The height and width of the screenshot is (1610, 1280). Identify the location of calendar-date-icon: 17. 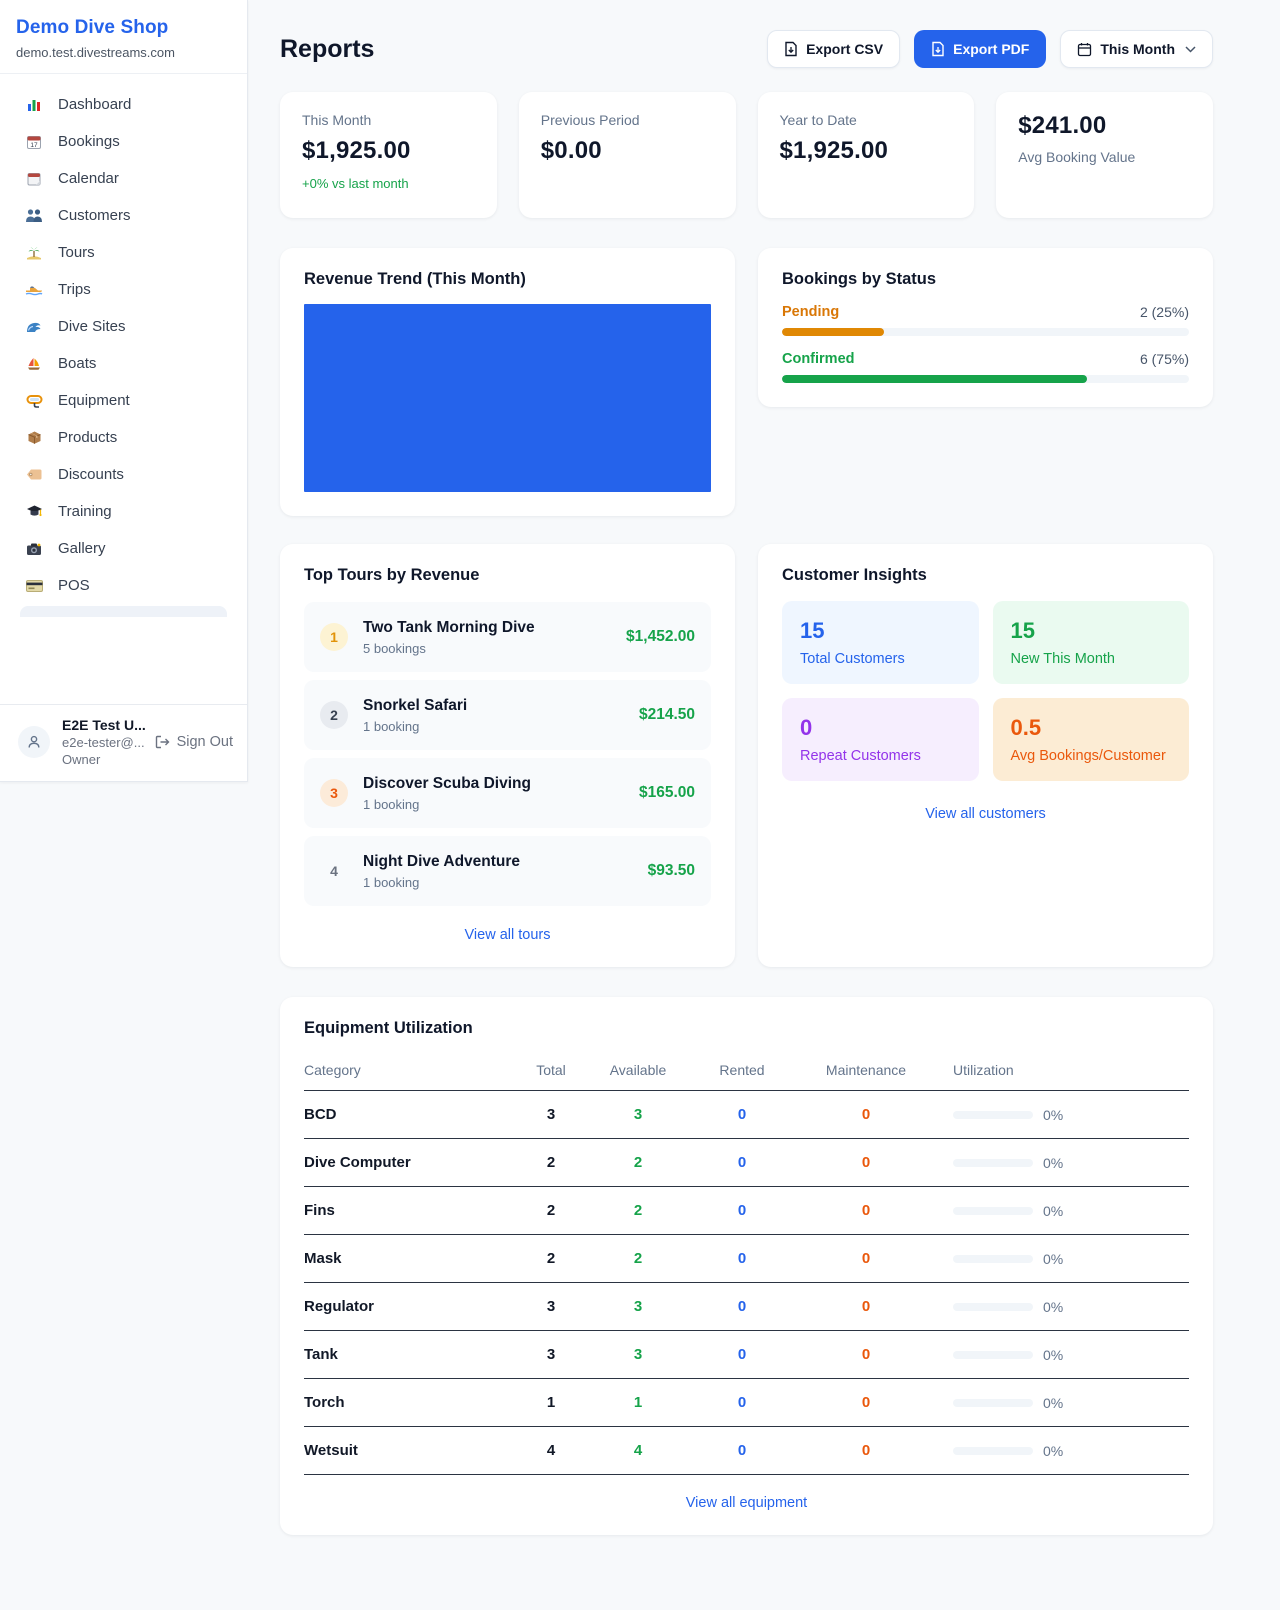
(34, 141).